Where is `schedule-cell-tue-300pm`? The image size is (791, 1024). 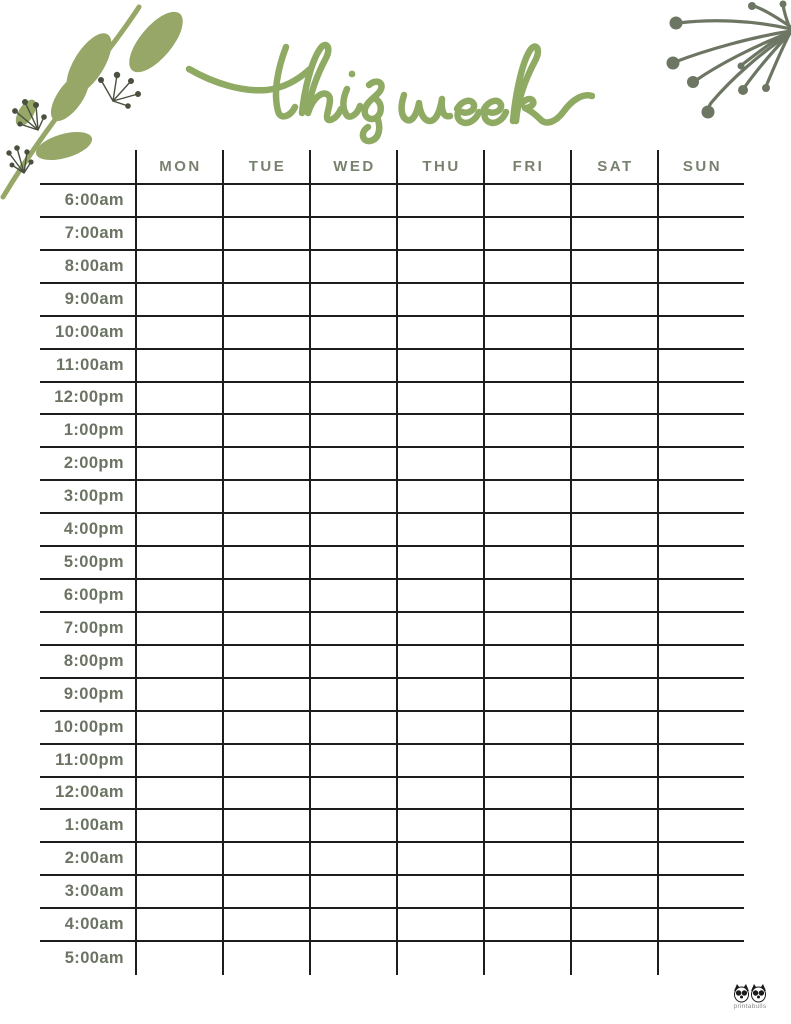
schedule-cell-tue-300pm is located at coordinates (265, 498).